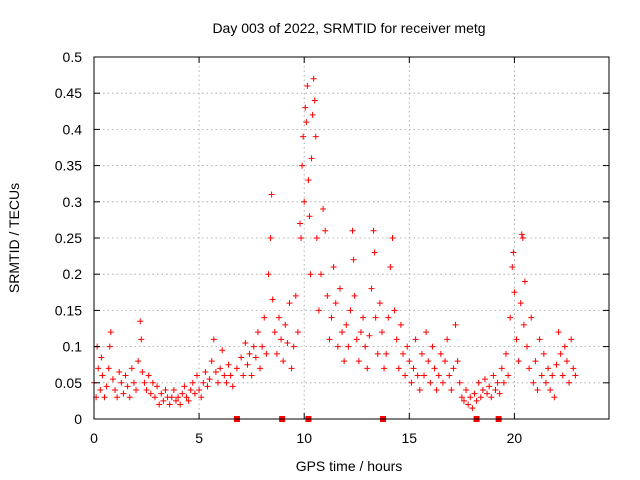 Image resolution: width=640 pixels, height=480 pixels. Describe the element at coordinates (73, 274) in the screenshot. I see `y-tick-label: 0.2` at that location.